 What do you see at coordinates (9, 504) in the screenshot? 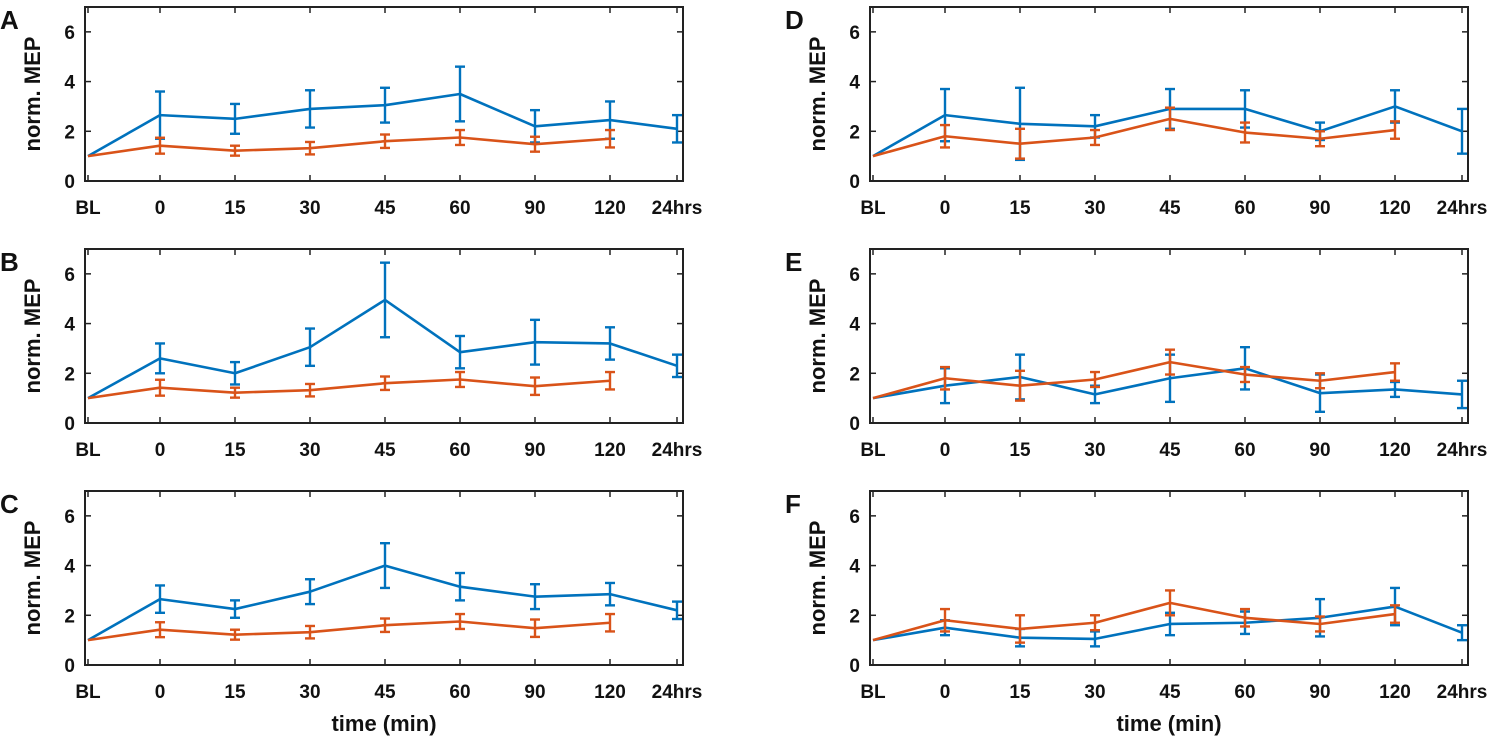
I see `panel-letter: C` at bounding box center [9, 504].